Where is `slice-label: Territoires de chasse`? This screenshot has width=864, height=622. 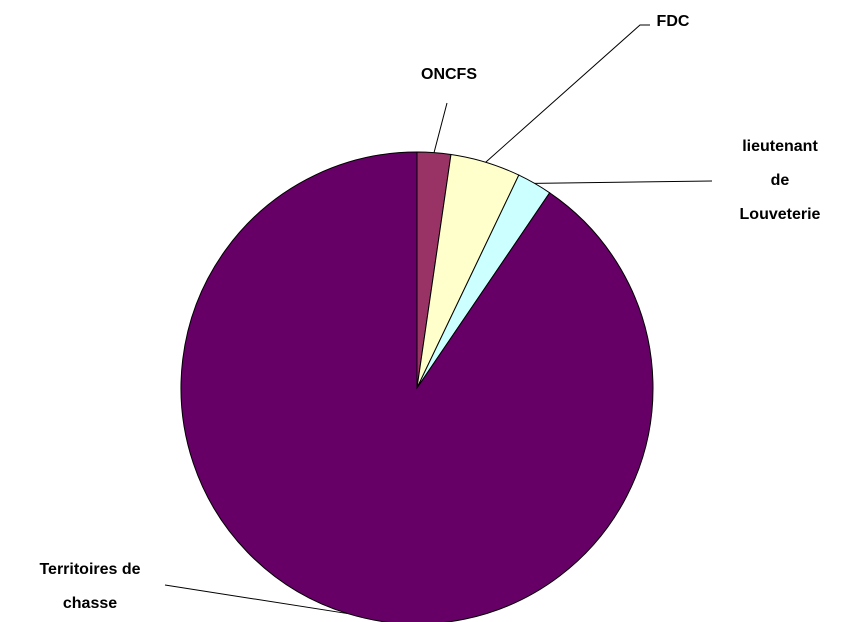 slice-label: Territoires de chasse is located at coordinates (90, 586).